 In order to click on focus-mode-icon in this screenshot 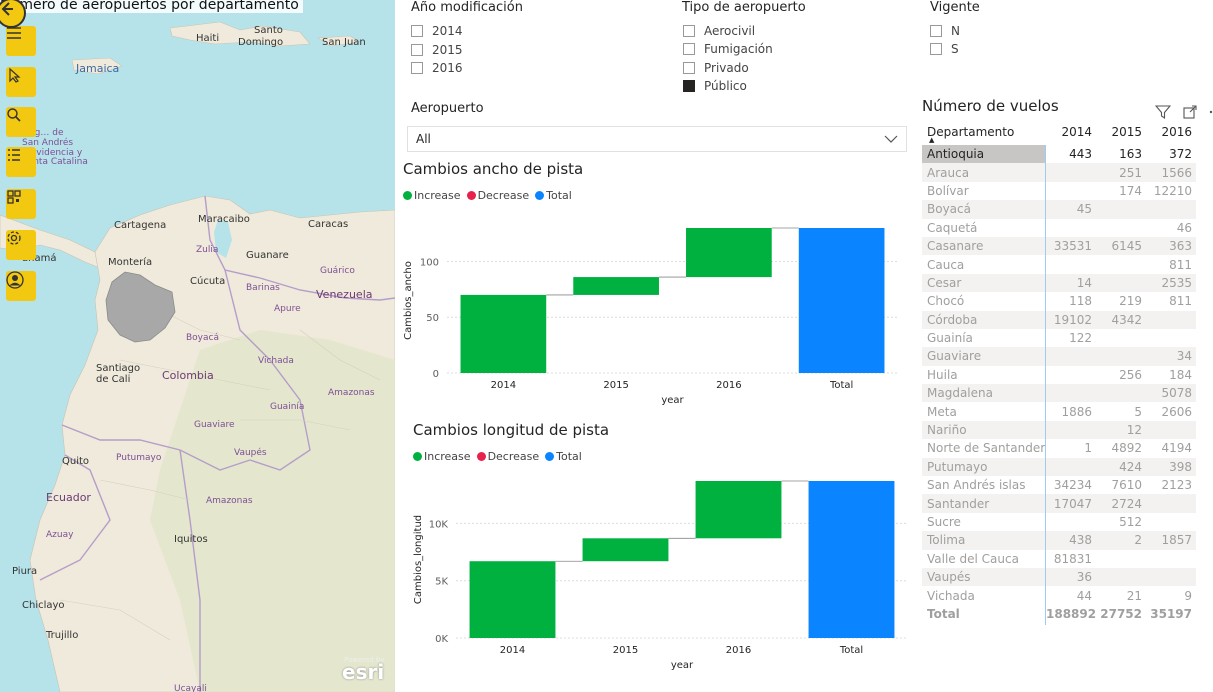, I will do `click(1190, 112)`.